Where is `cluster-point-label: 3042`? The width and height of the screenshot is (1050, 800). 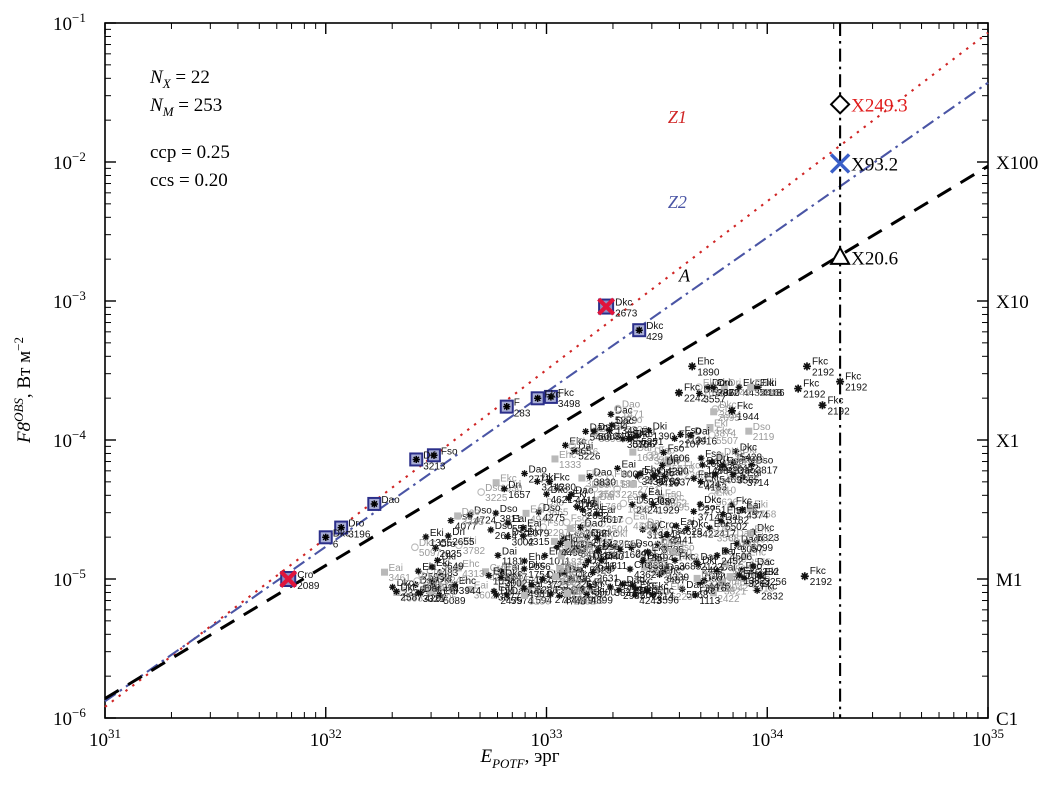 cluster-point-label: 3042 is located at coordinates (737, 588).